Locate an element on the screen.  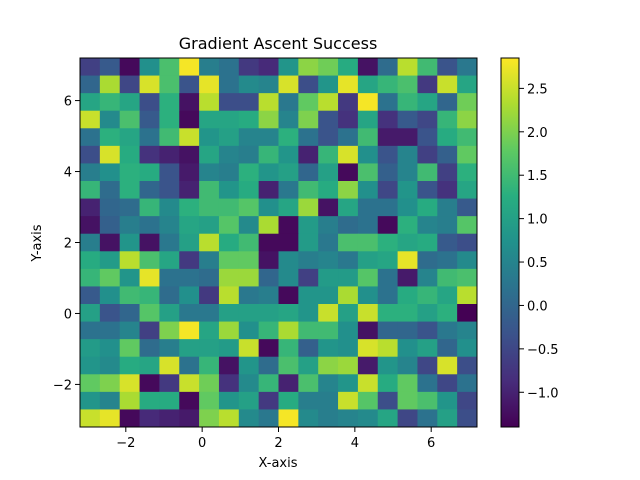
x-axis-label: X-axis is located at coordinates (278, 463).